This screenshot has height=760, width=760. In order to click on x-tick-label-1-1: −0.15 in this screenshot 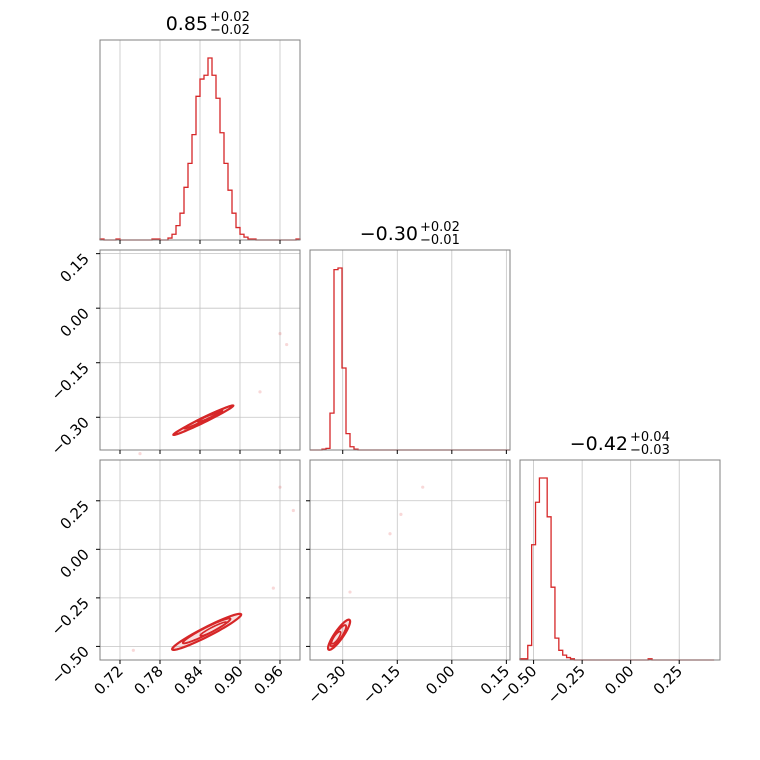, I will do `click(381, 684)`.